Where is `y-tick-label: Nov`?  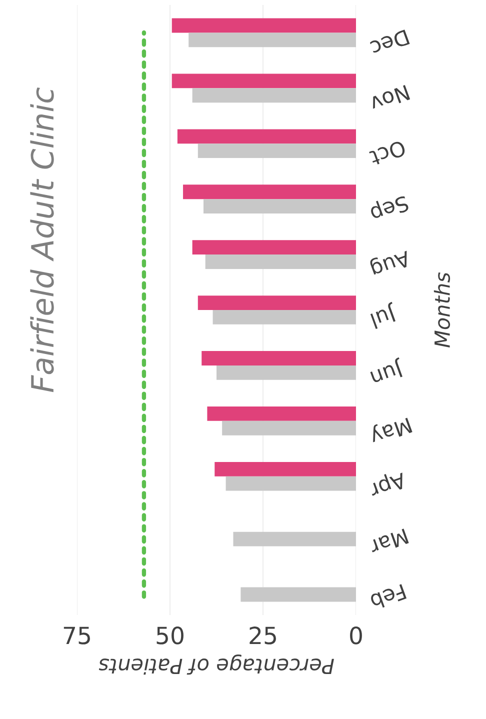 y-tick-label: Nov is located at coordinates (389, 98).